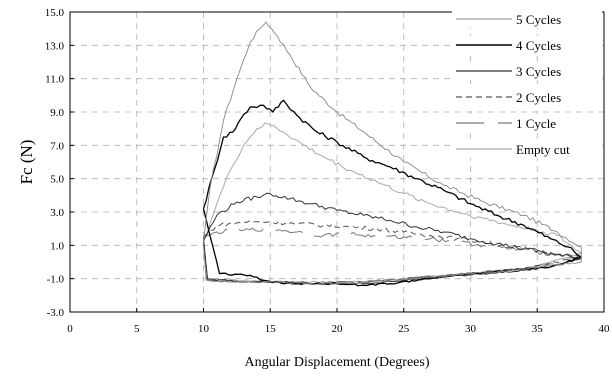 The image size is (612, 376). I want to click on y-tick-label: 13.0, so click(55, 46).